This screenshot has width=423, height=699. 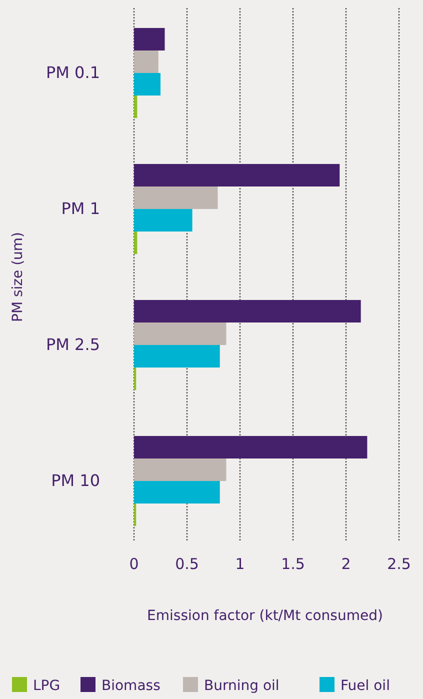 I want to click on x-tick-label: 2, so click(x=346, y=564).